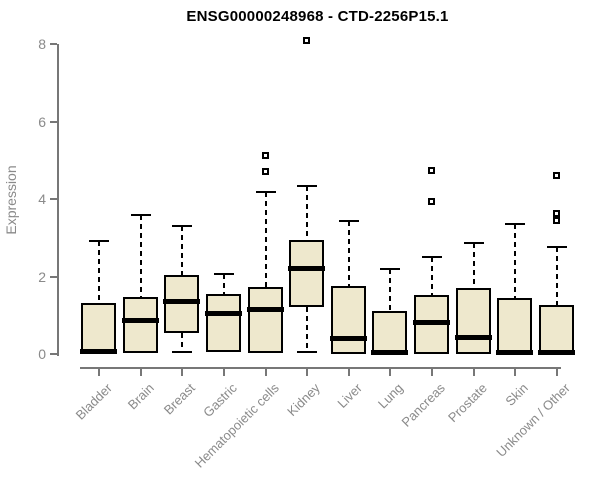 The height and width of the screenshot is (500, 600). I want to click on y-tick-label: 2, so click(42, 277).